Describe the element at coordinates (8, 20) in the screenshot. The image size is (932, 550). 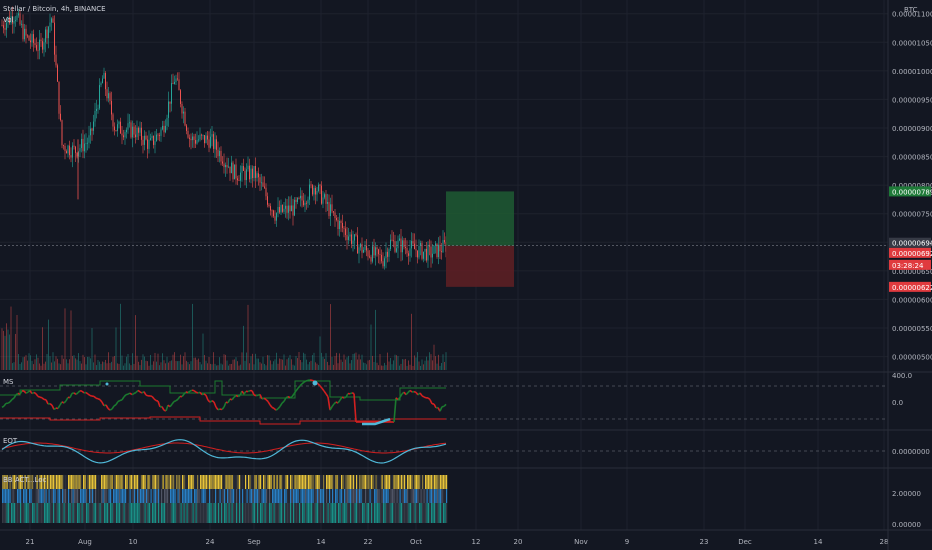
I see `volume-label: Vol` at that location.